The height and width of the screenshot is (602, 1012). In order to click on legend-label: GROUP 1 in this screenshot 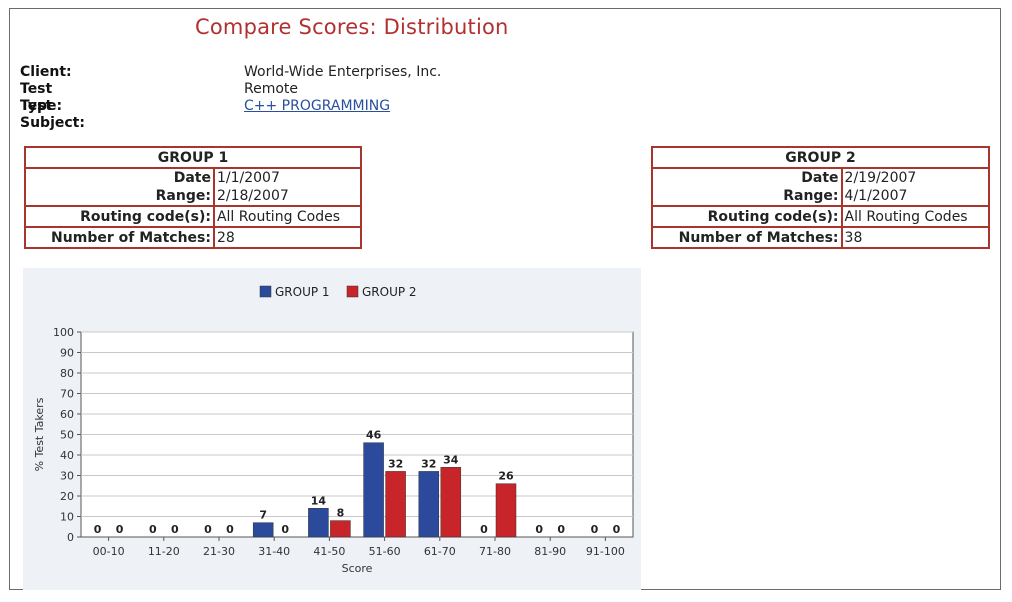, I will do `click(302, 292)`.